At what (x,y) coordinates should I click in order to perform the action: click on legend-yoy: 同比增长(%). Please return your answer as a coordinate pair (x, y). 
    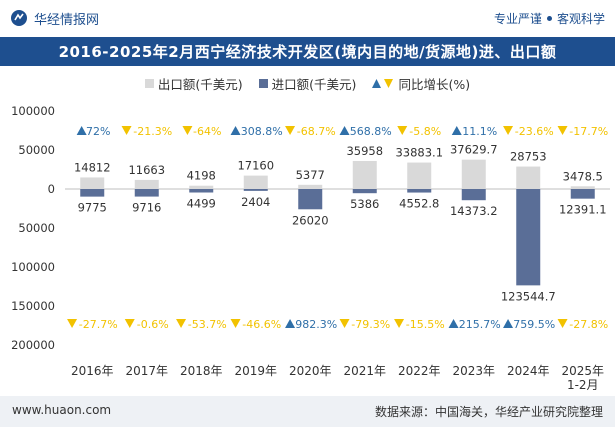
    Looking at the image, I should click on (421, 83).